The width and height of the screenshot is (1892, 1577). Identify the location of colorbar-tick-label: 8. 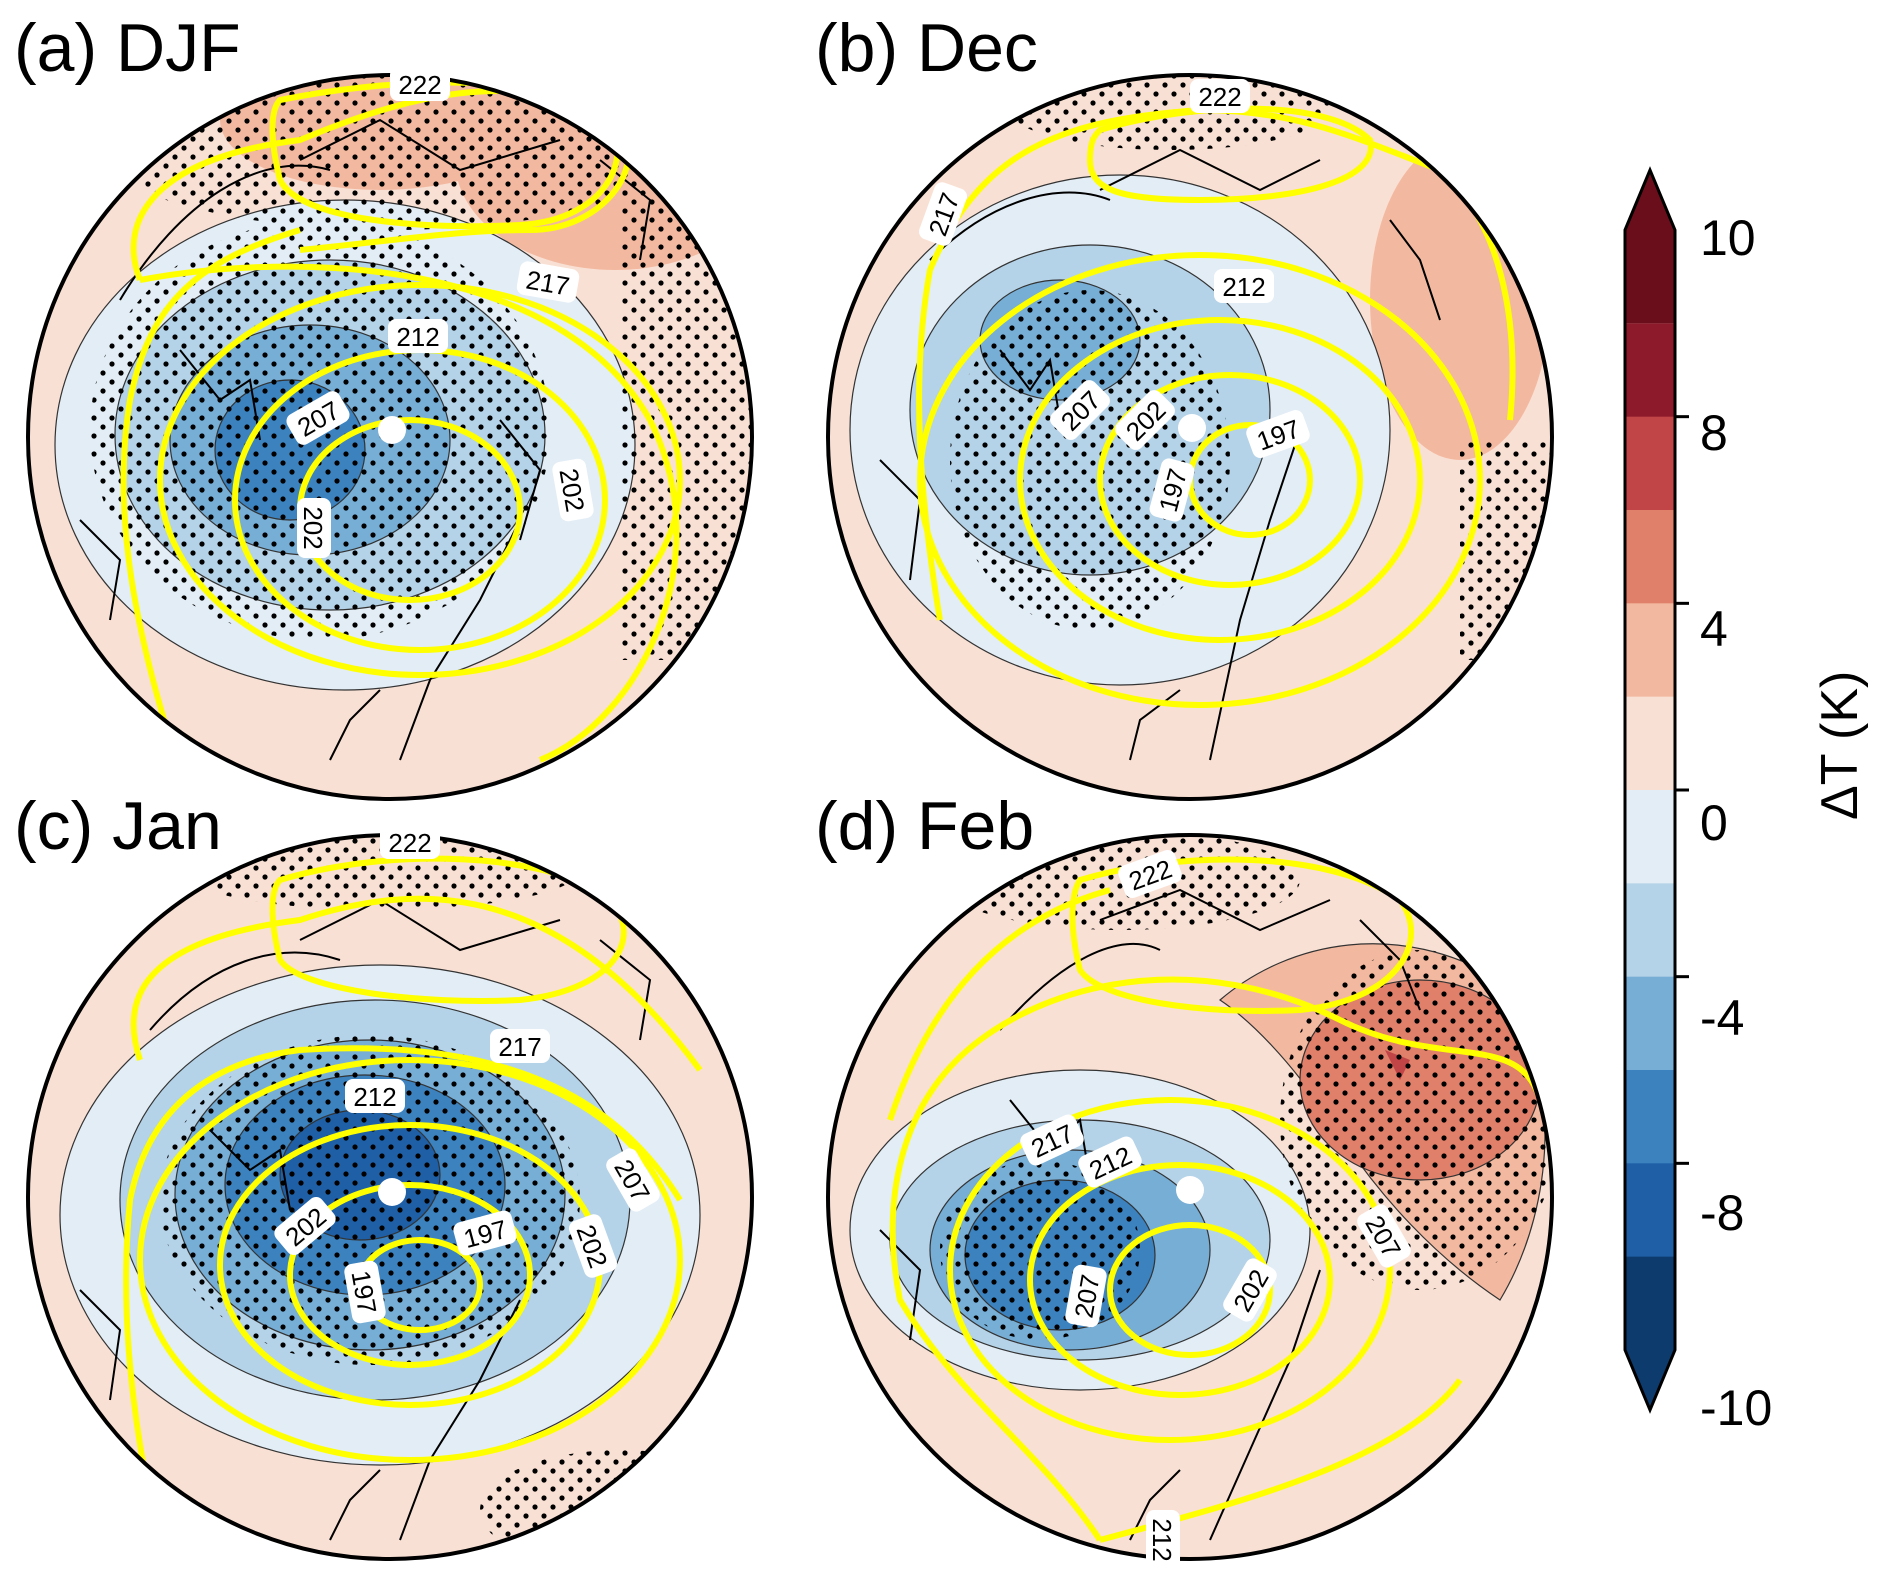
(1714, 433).